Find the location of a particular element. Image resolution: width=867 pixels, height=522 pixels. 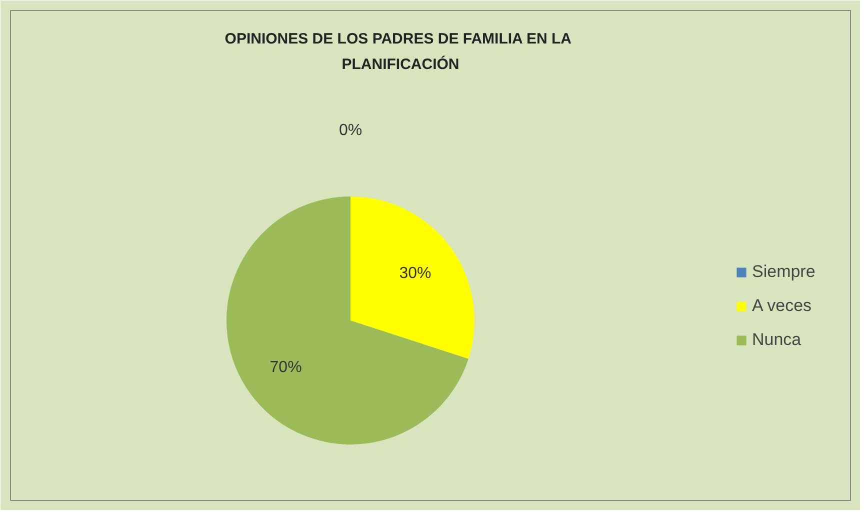

data-label: 70% is located at coordinates (286, 367).